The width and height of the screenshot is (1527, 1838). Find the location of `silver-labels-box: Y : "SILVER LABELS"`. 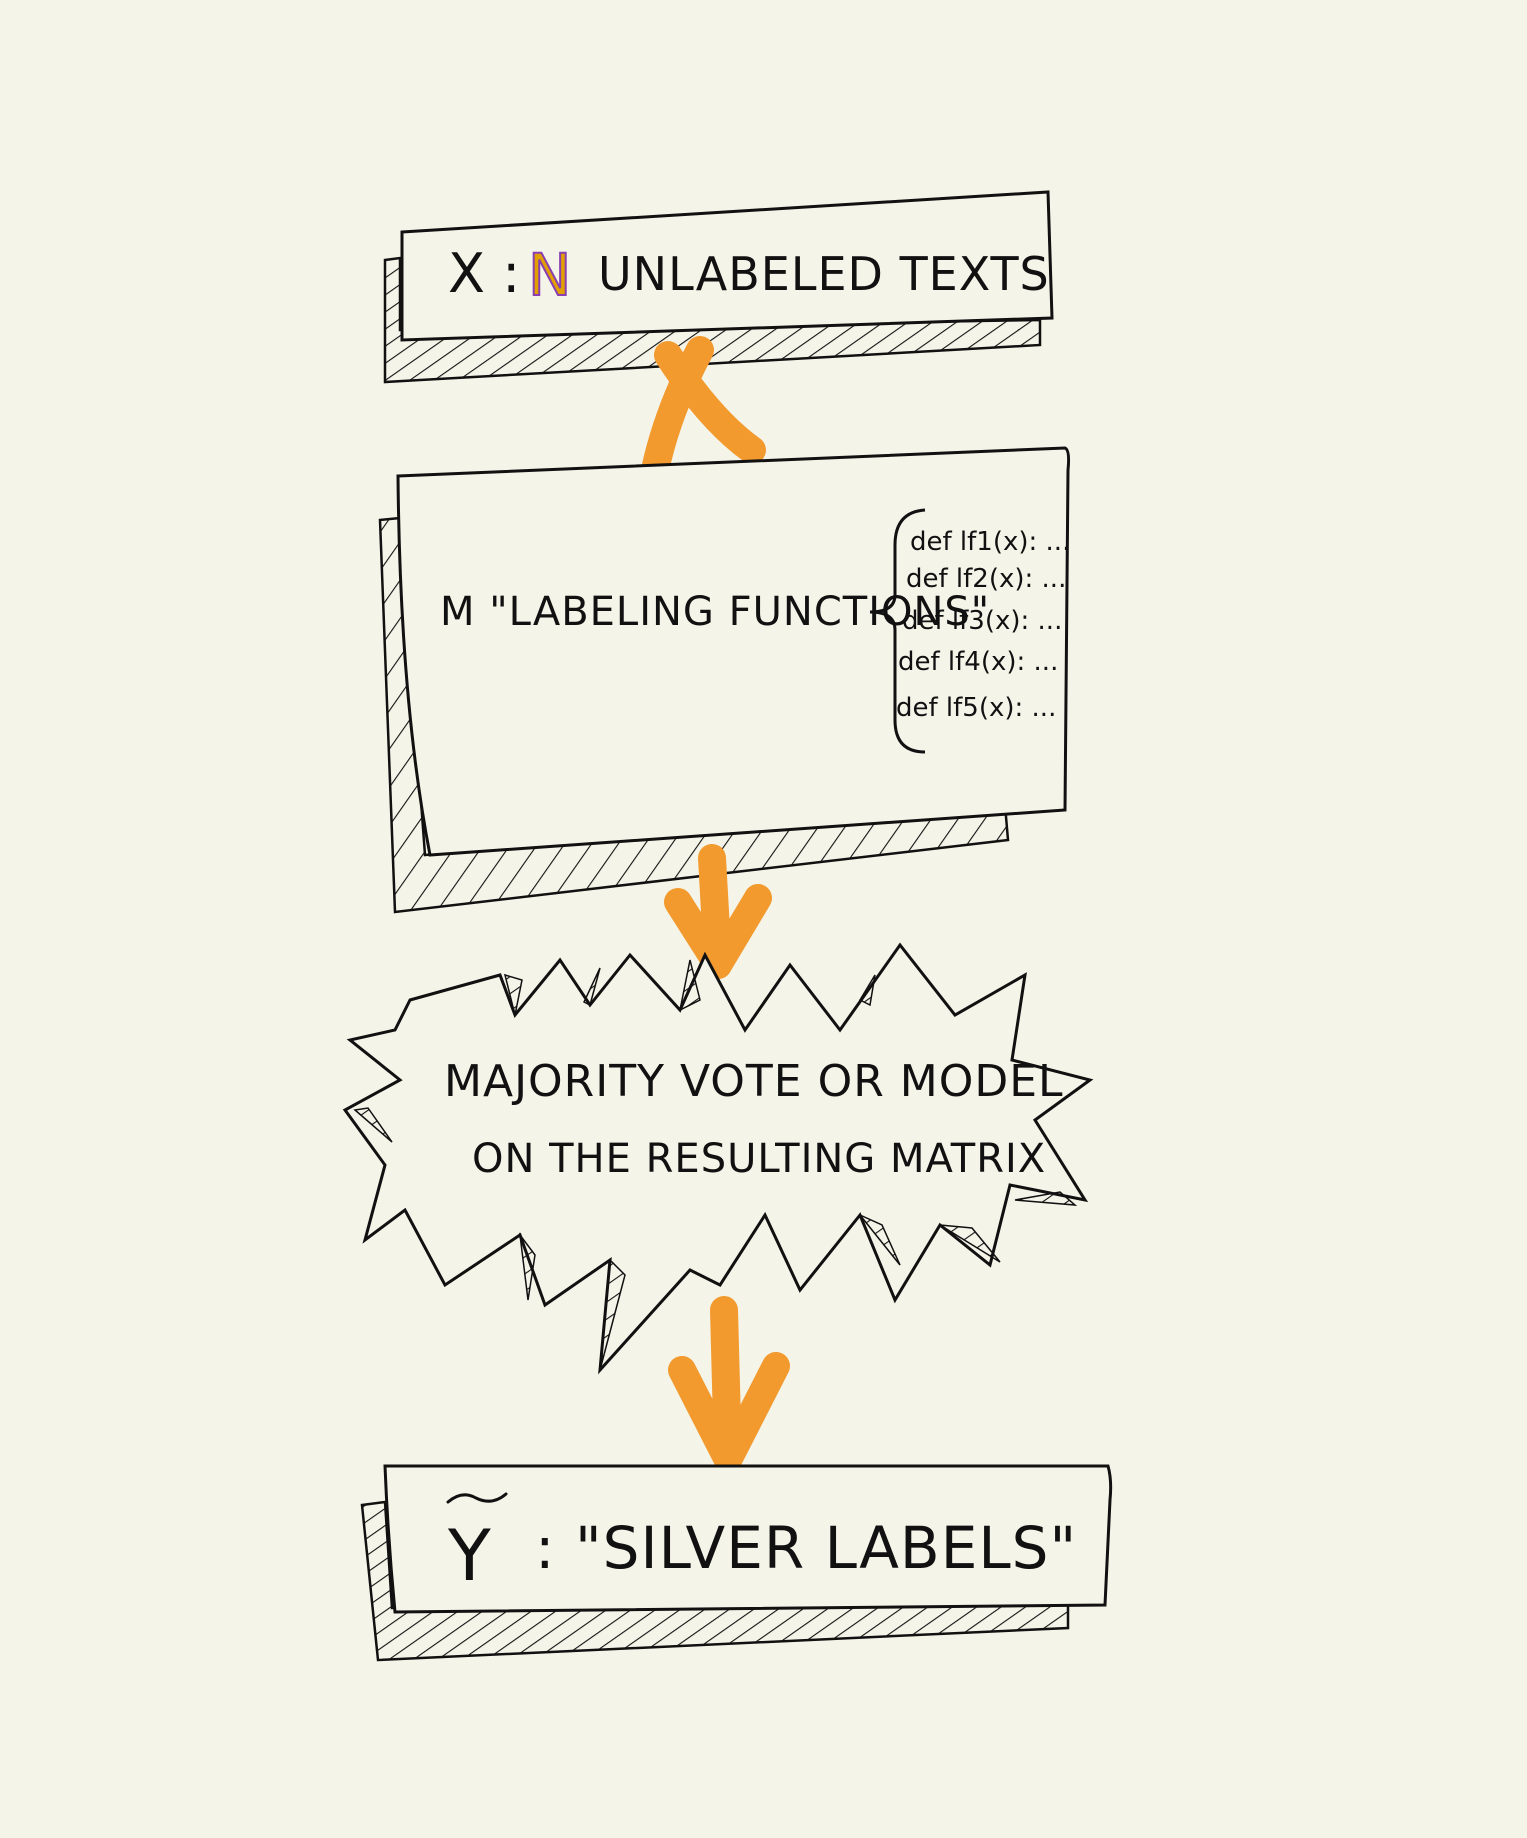

silver-labels-box: Y : "SILVER LABELS" is located at coordinates (736, 1563).